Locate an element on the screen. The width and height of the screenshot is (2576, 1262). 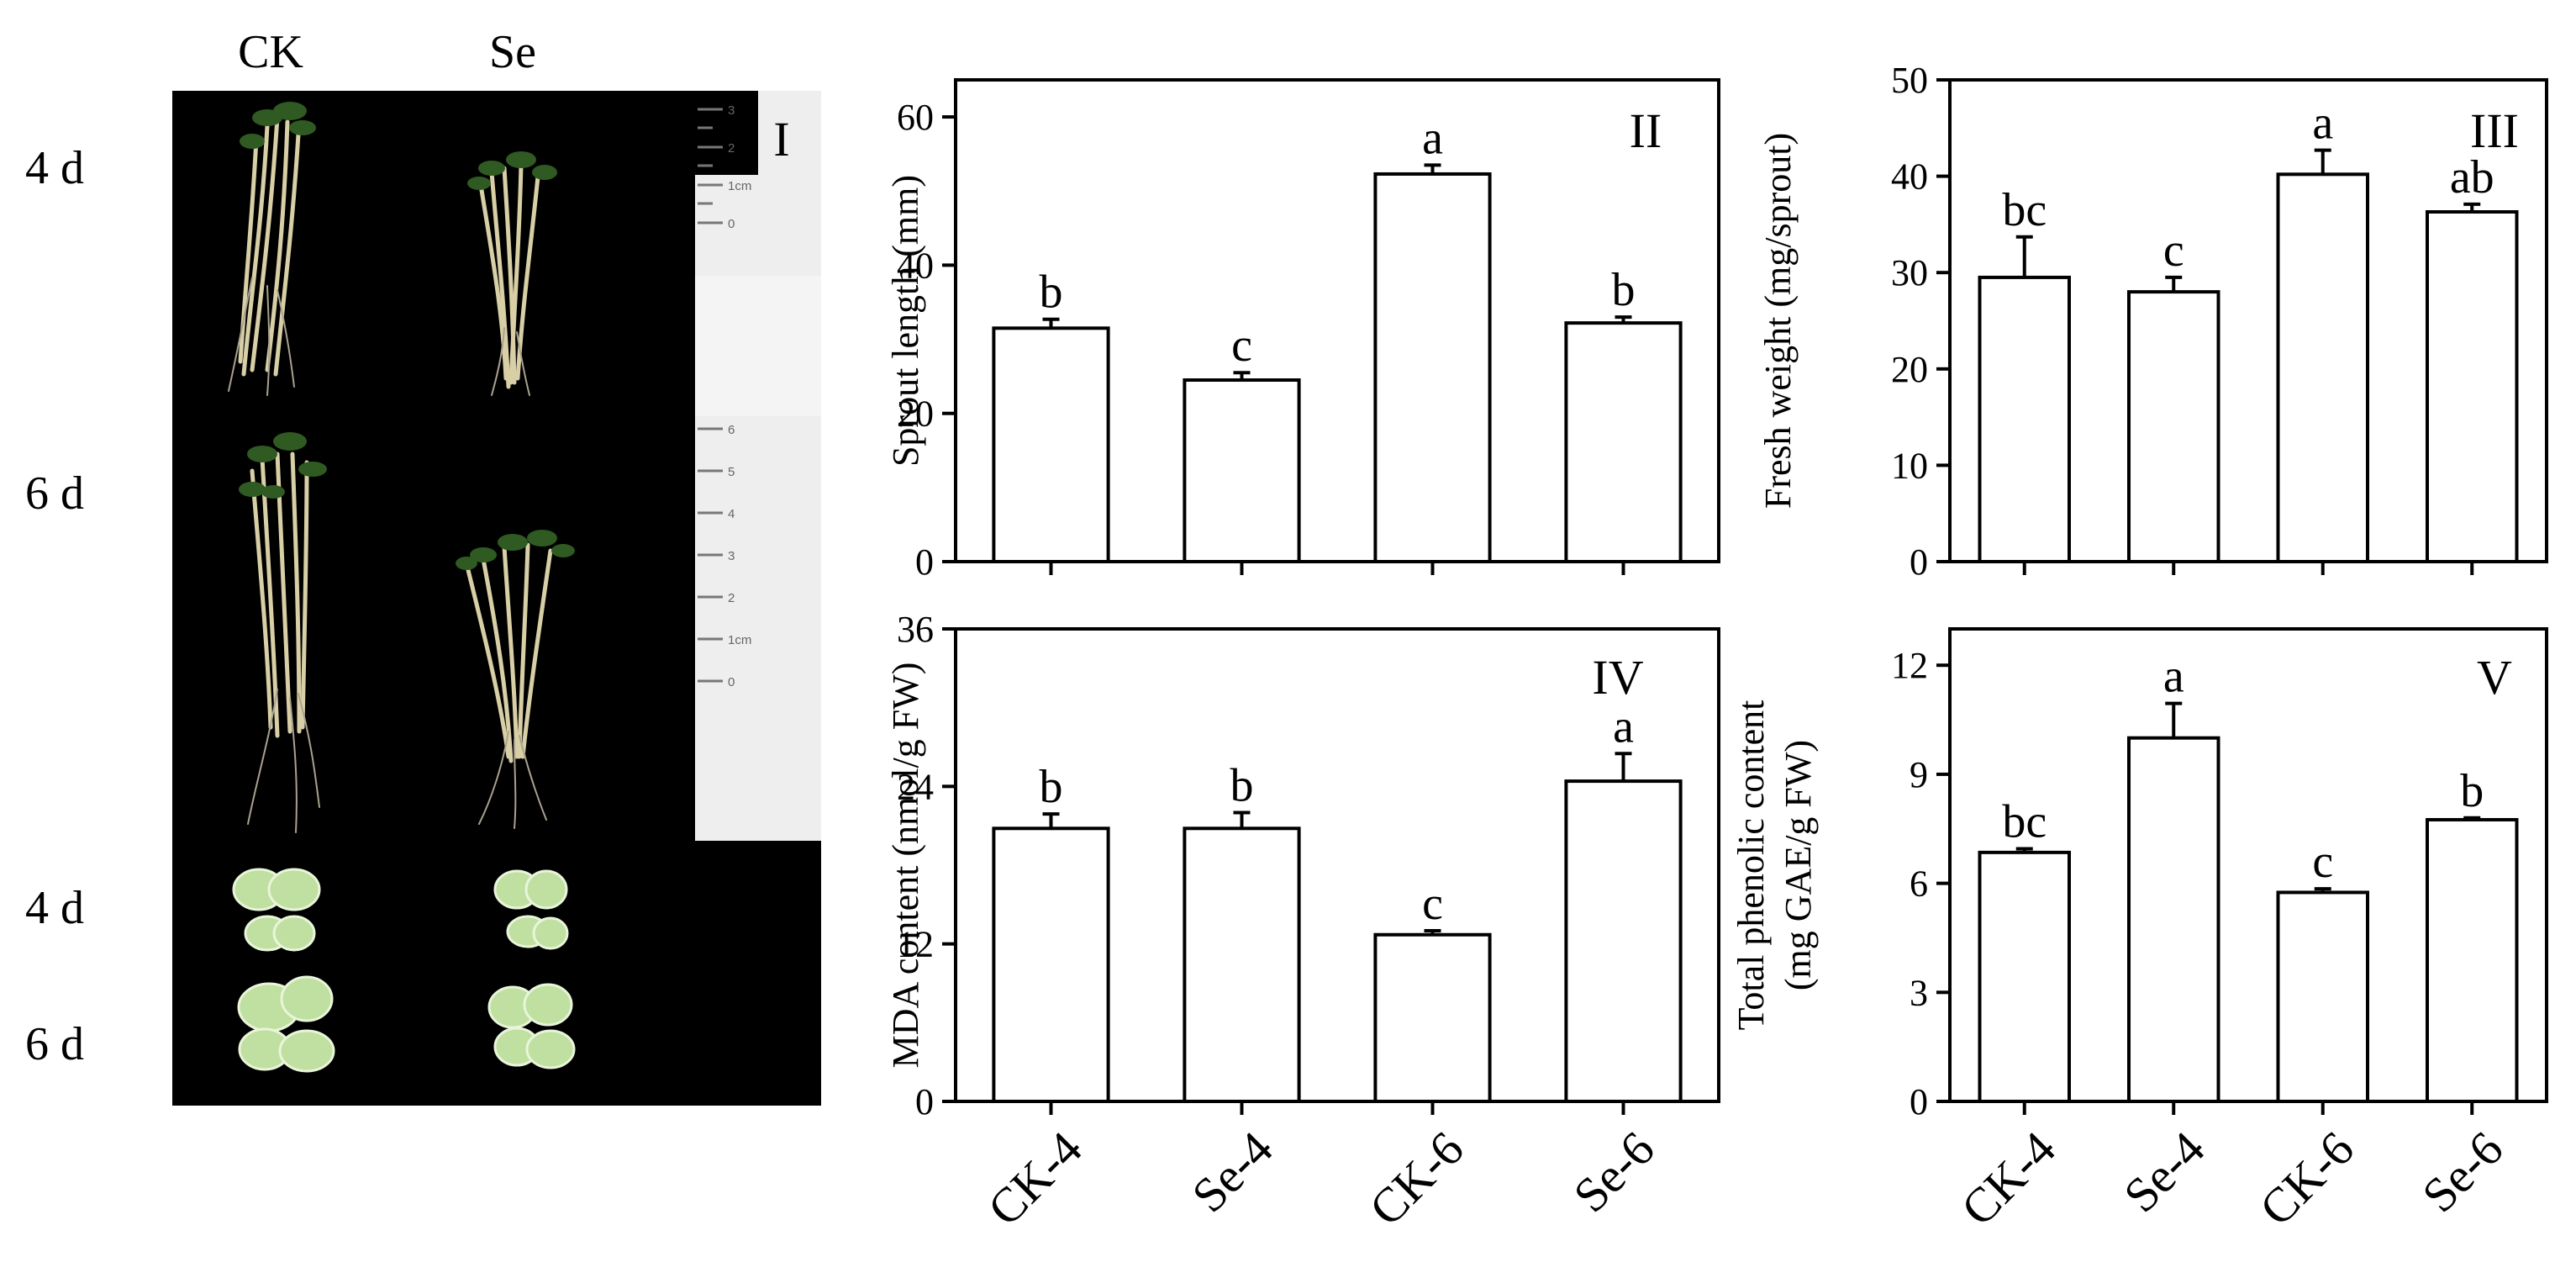
significance-label: ab is located at coordinates (2472, 177).